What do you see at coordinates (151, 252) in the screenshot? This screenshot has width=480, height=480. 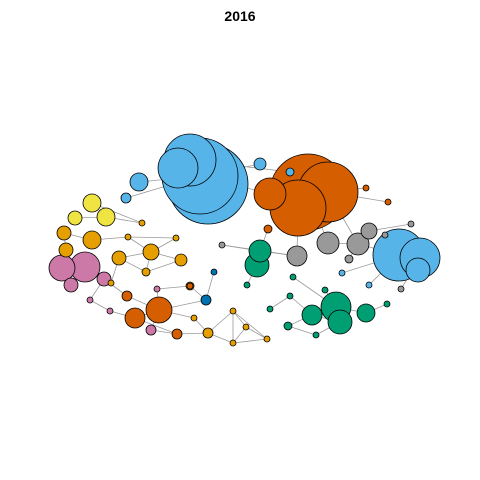 I see `node-og4` at bounding box center [151, 252].